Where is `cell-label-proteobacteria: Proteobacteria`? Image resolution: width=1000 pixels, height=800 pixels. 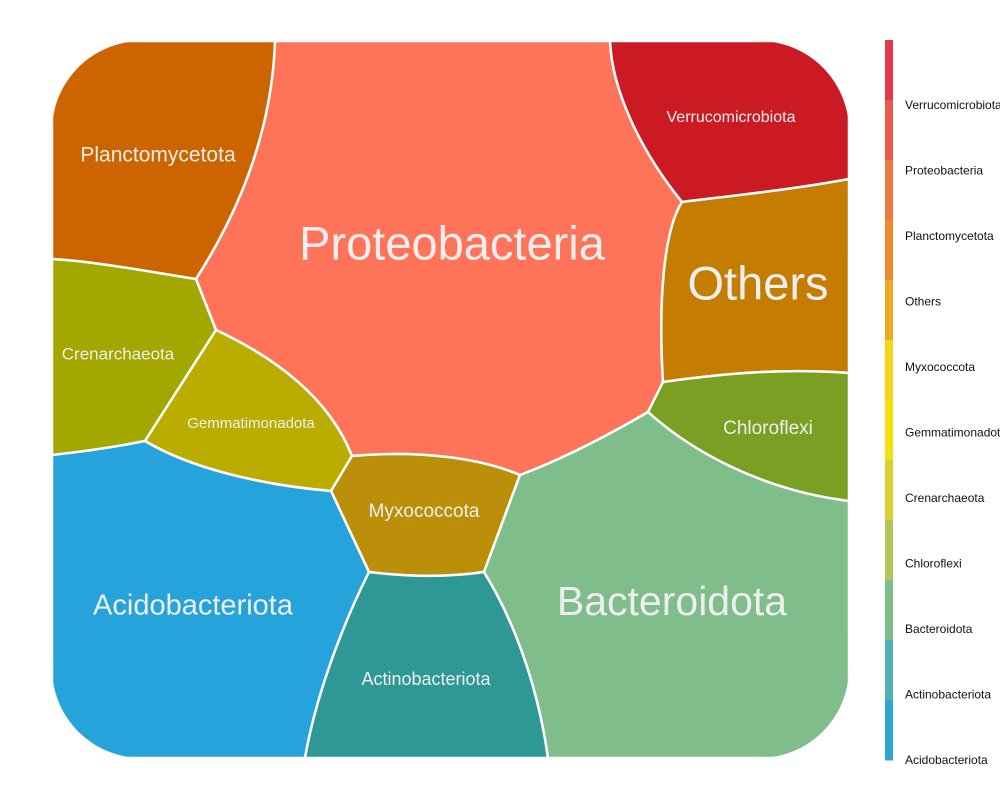 cell-label-proteobacteria: Proteobacteria is located at coordinates (452, 242).